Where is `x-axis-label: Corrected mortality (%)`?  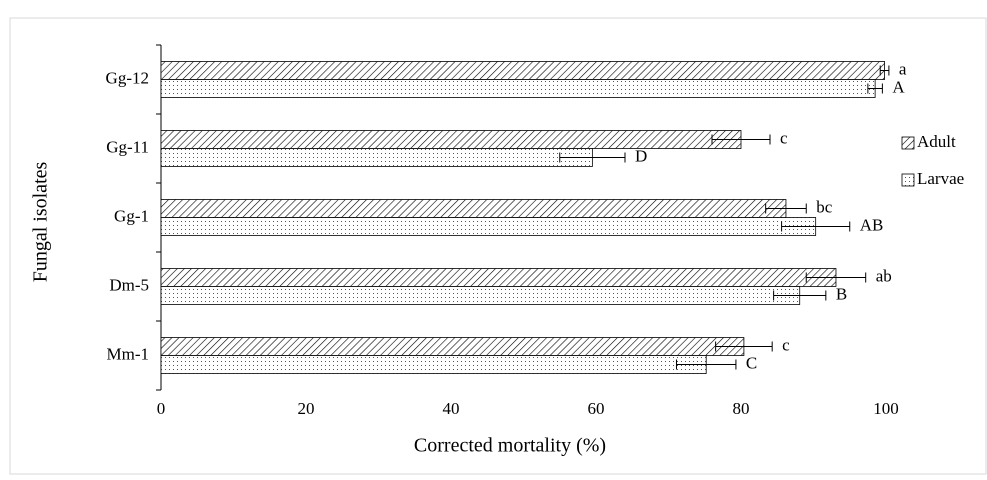 x-axis-label: Corrected mortality (%) is located at coordinates (510, 446).